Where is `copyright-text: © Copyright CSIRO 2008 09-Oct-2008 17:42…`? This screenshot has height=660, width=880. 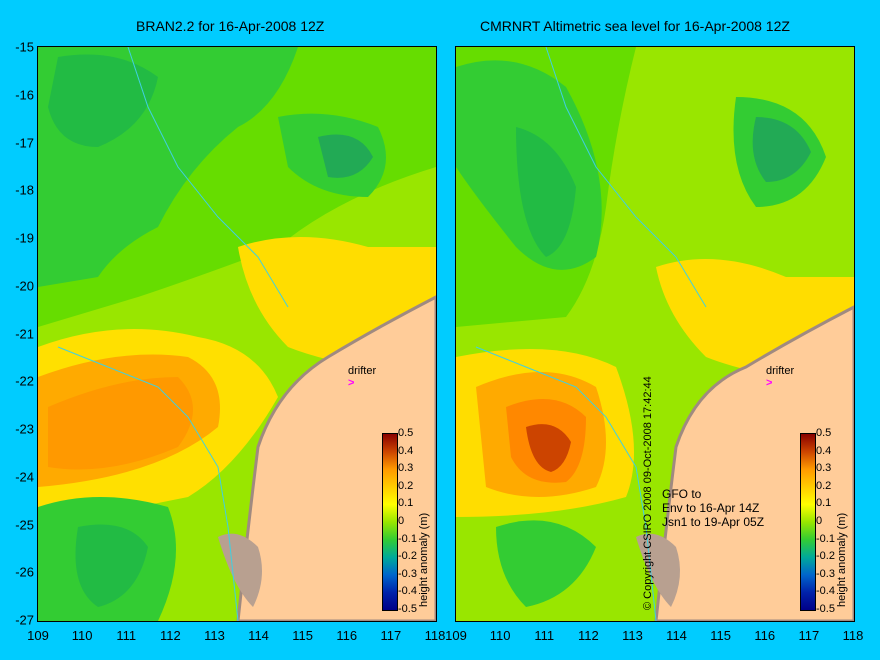 copyright-text: © Copyright CSIRO 2008 09-Oct-2008 17:42… is located at coordinates (648, 493).